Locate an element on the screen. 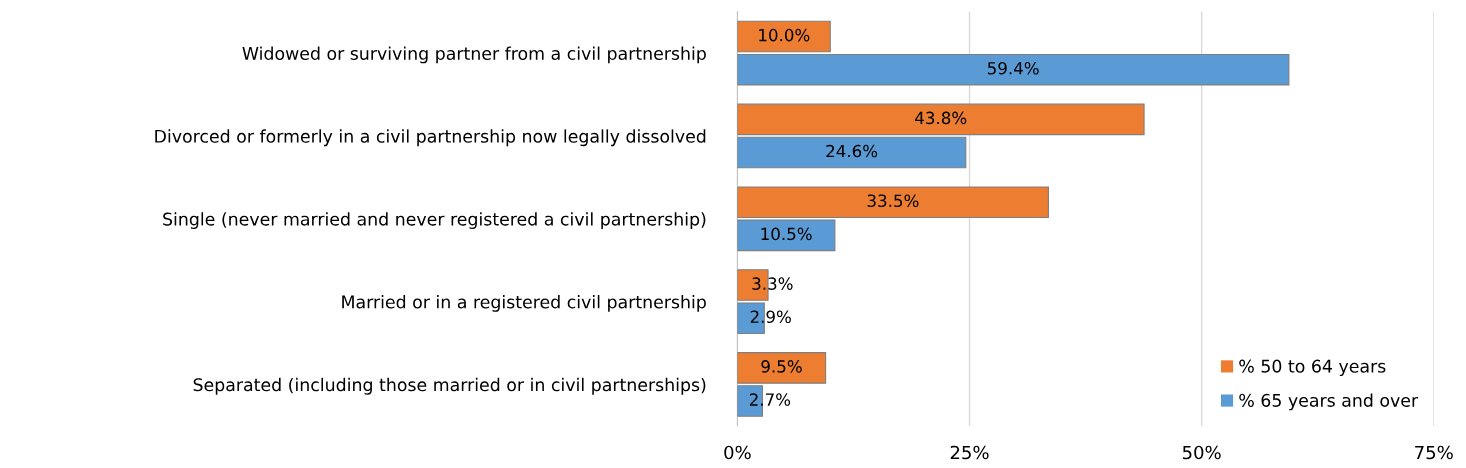 This screenshot has width=1466, height=468. y-tick-label: Single (never married and never registered a civil partnership) is located at coordinates (434, 220).